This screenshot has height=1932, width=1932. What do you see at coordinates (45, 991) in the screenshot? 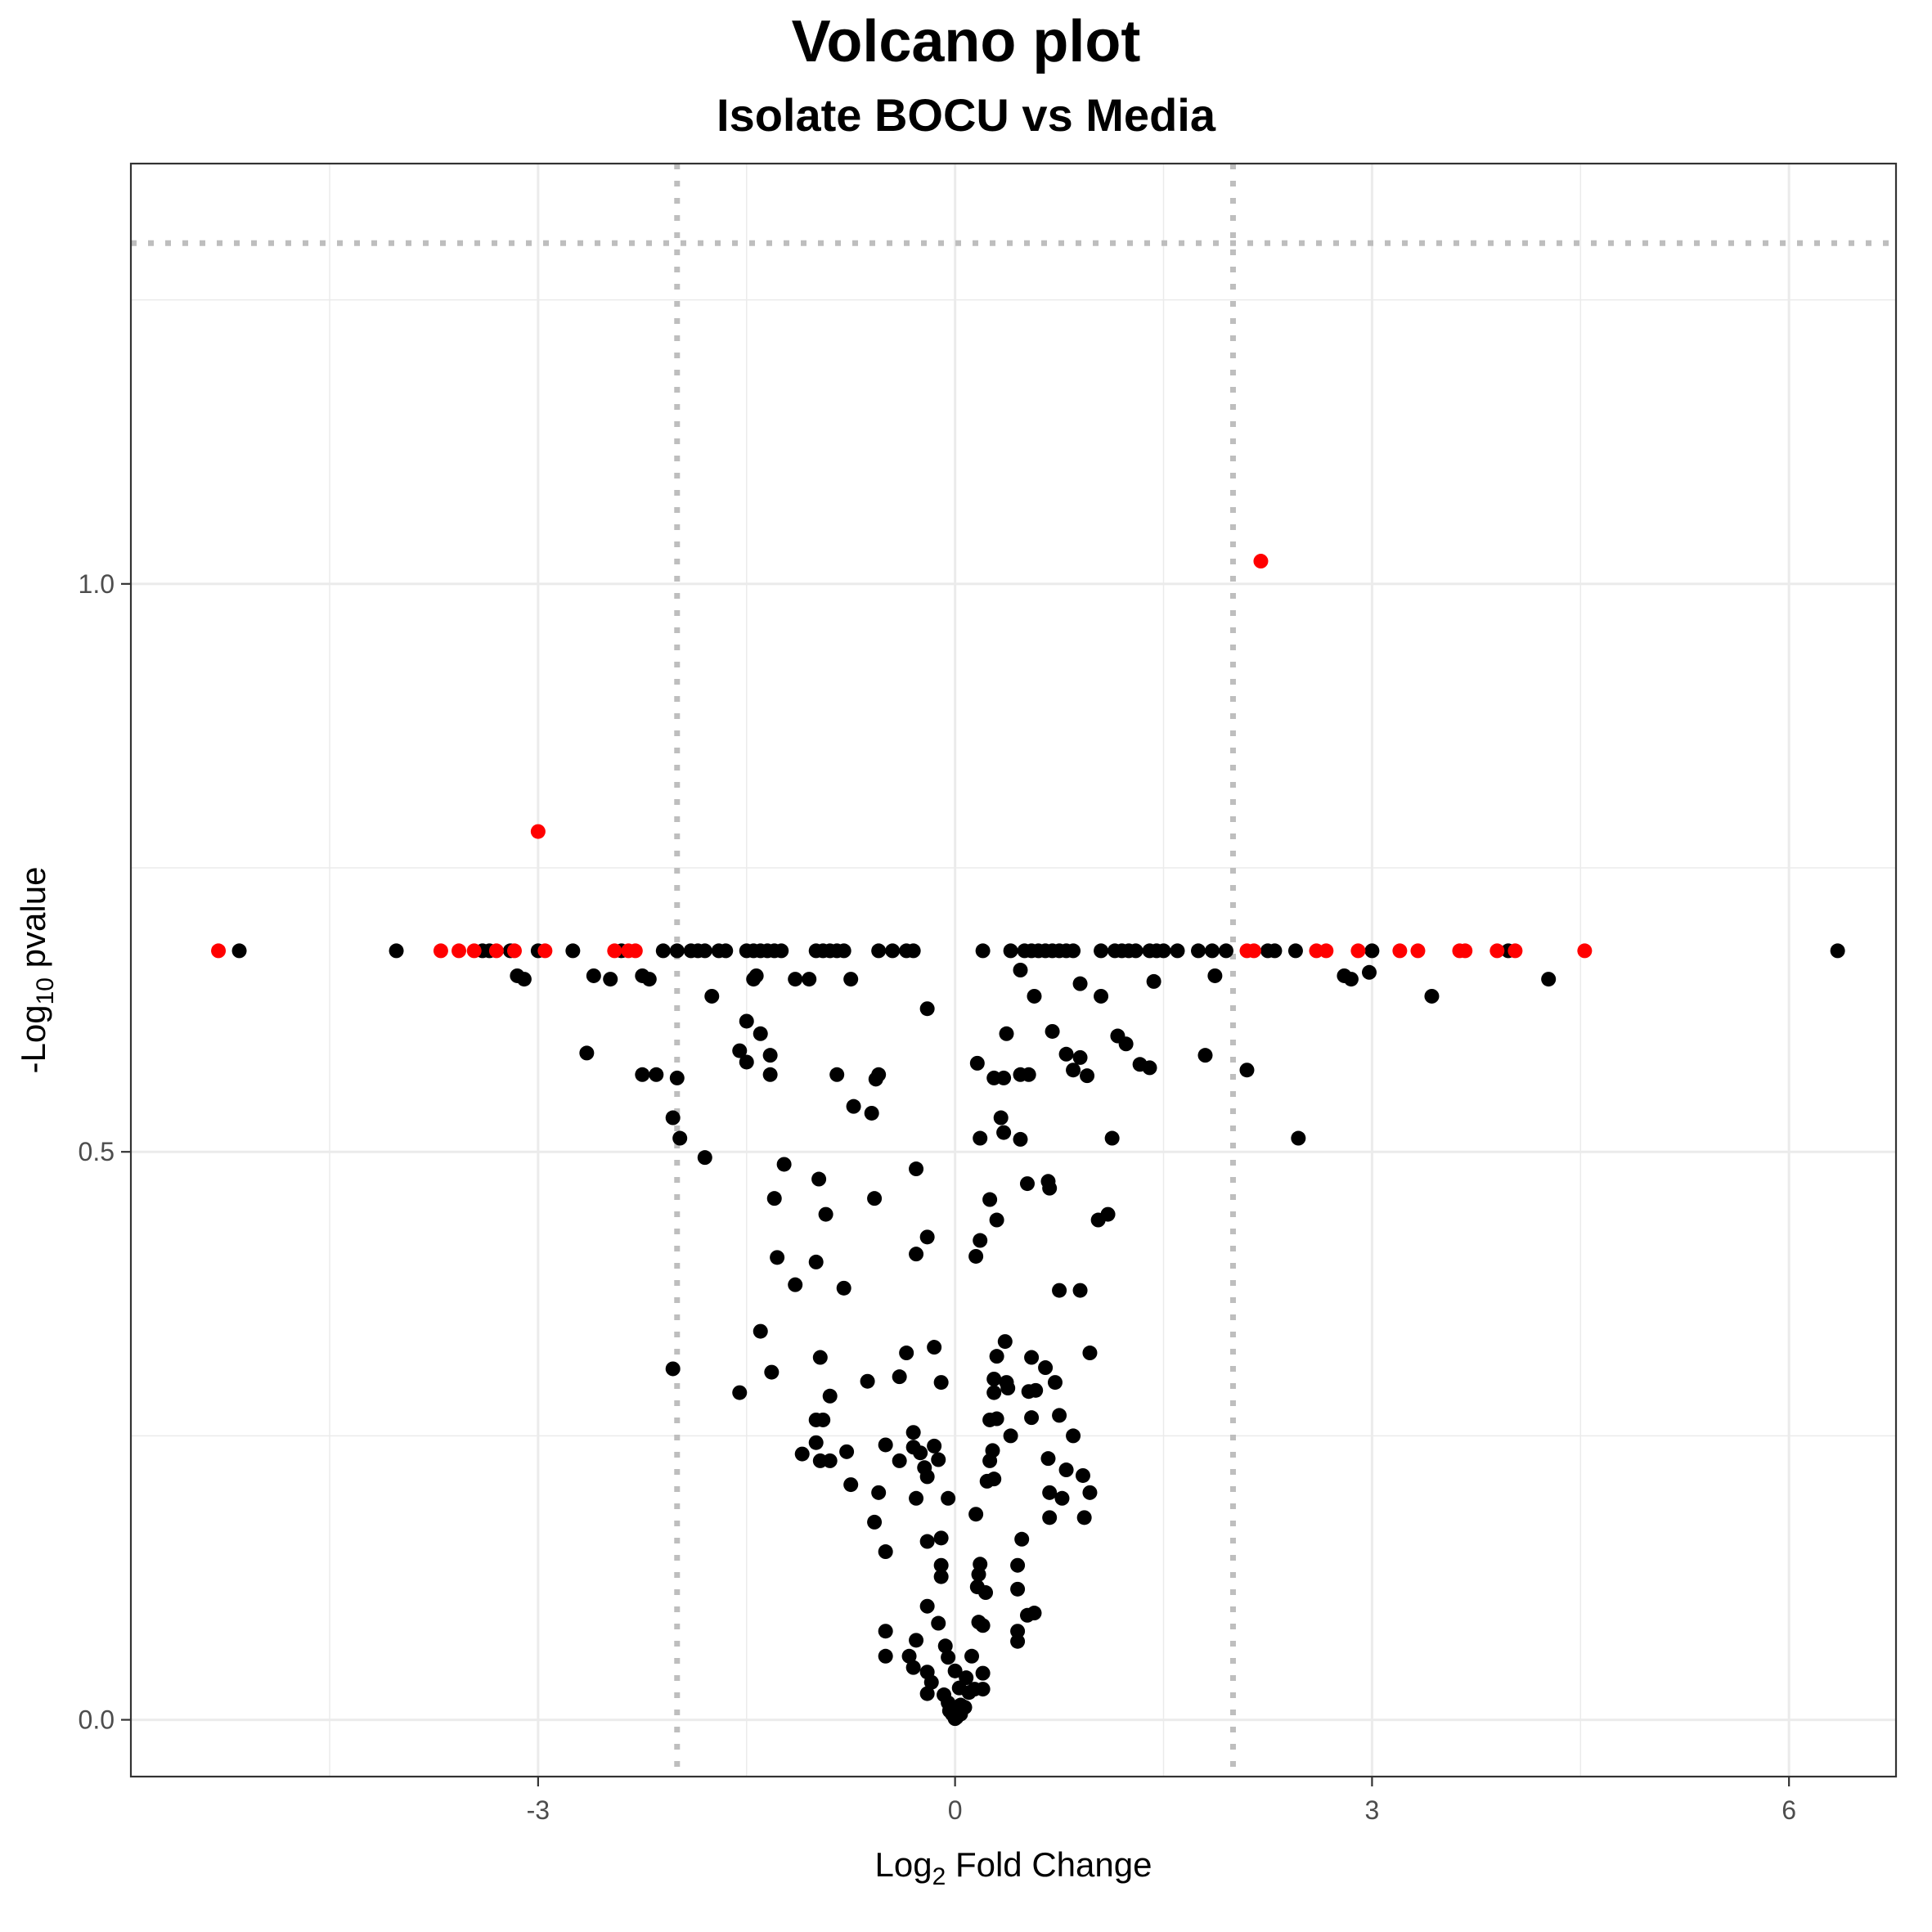
I see `y-axis-title-subscript: 10` at bounding box center [45, 991].